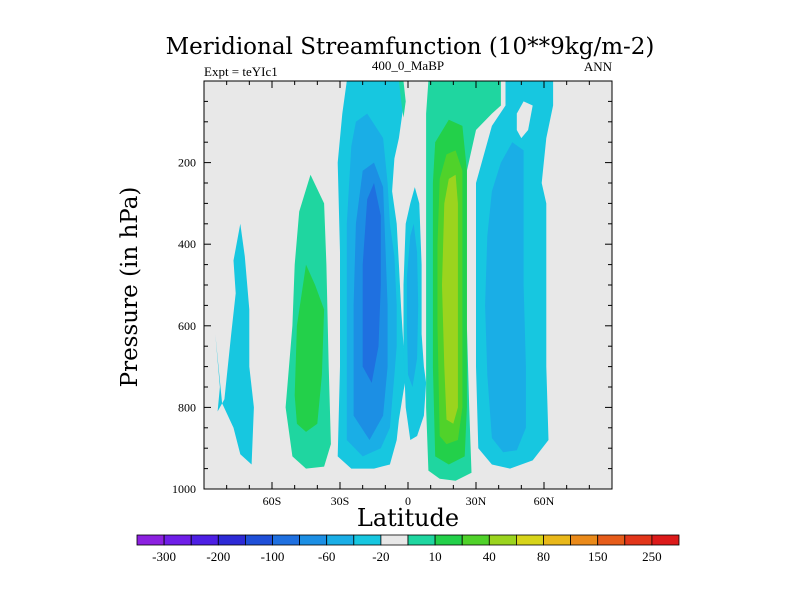  I want to click on colorbar-label: 10, so click(435, 556).